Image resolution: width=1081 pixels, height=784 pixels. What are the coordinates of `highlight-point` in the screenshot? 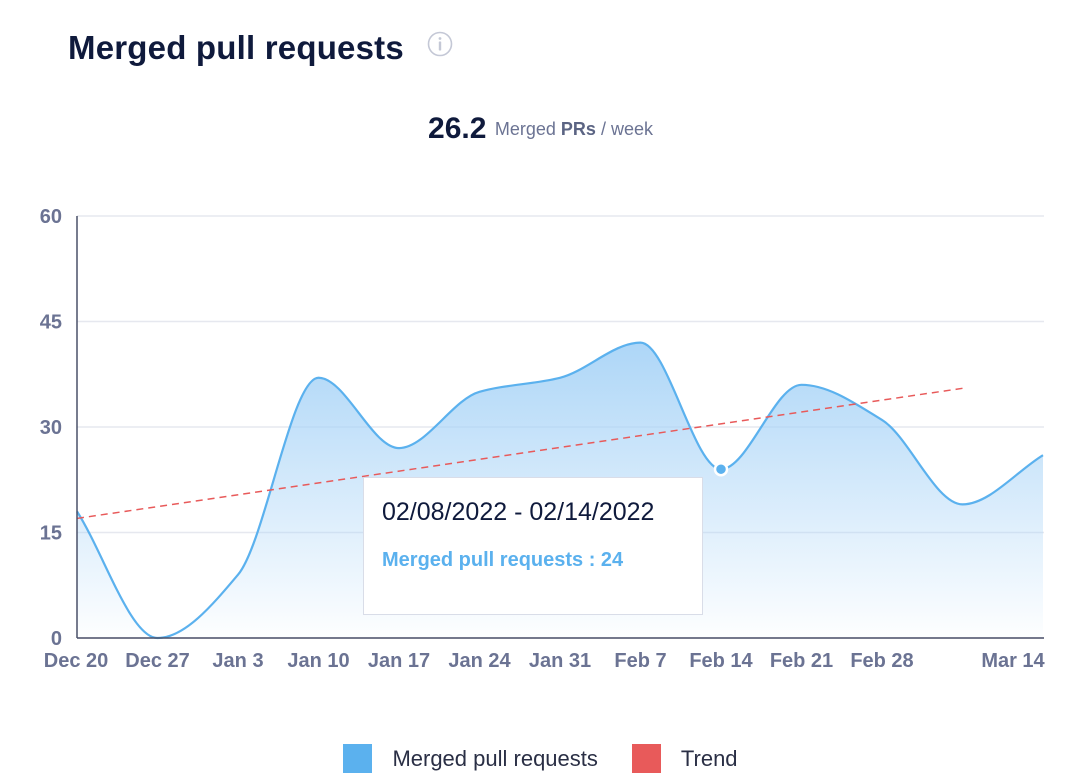 It's located at (721, 469).